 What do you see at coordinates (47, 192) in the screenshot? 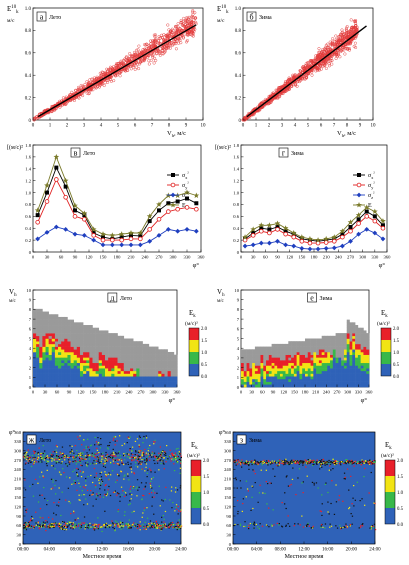
I see `marker-square` at bounding box center [47, 192].